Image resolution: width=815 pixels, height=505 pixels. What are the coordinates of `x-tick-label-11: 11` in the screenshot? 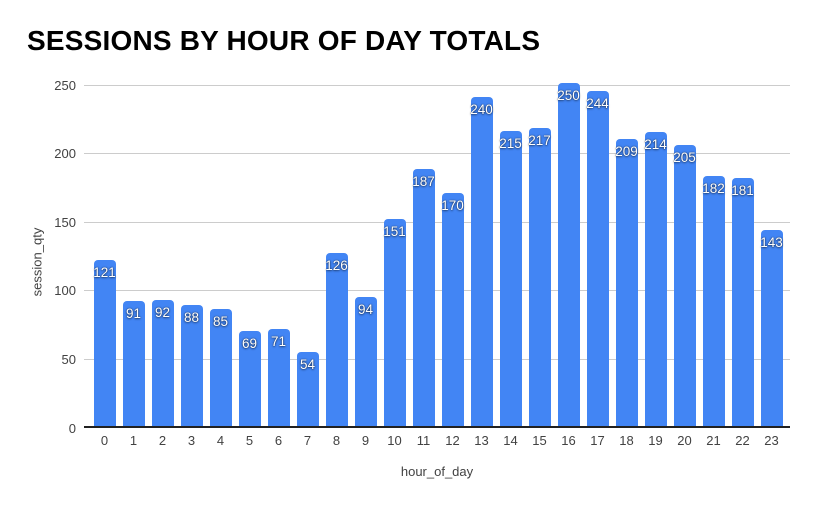 It's located at (423, 440).